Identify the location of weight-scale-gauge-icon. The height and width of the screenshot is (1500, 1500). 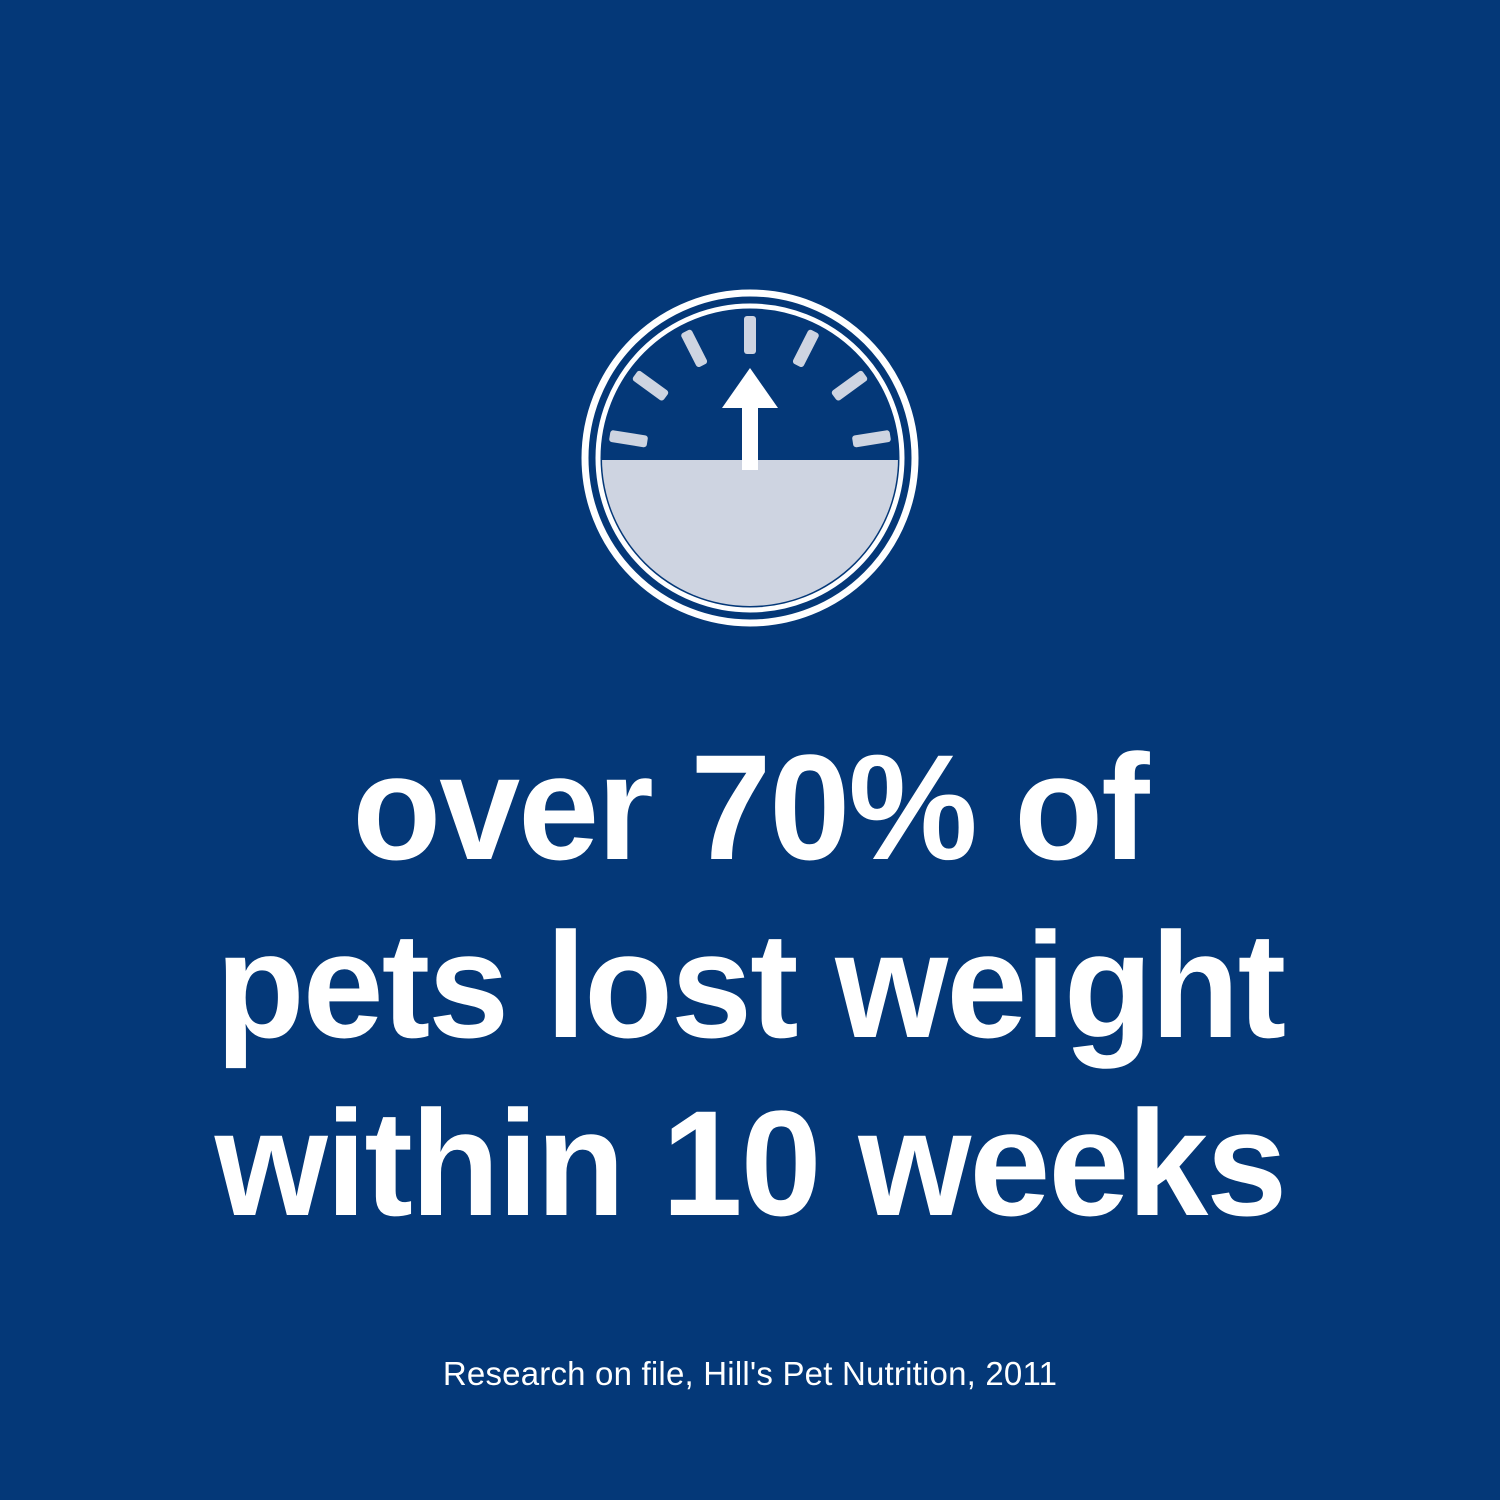
(750, 458).